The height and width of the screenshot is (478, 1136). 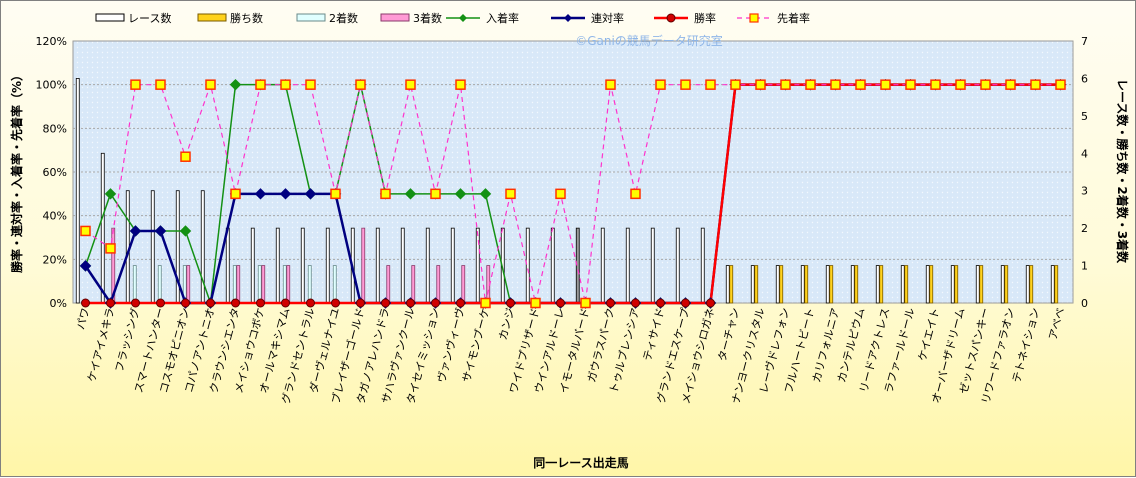 What do you see at coordinates (1056, 323) in the screenshot?
I see `x-category-label: アベベ` at bounding box center [1056, 323].